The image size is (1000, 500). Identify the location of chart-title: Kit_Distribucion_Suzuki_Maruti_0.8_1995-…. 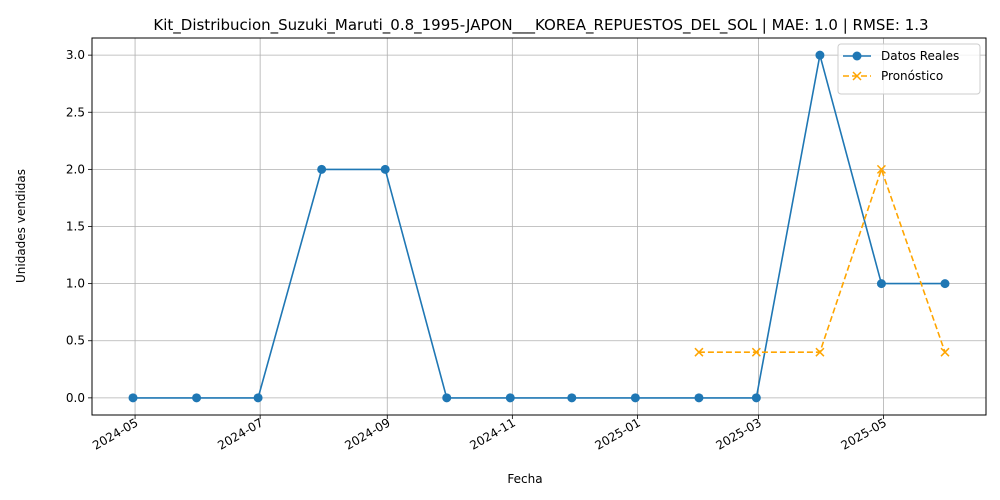
(540, 25).